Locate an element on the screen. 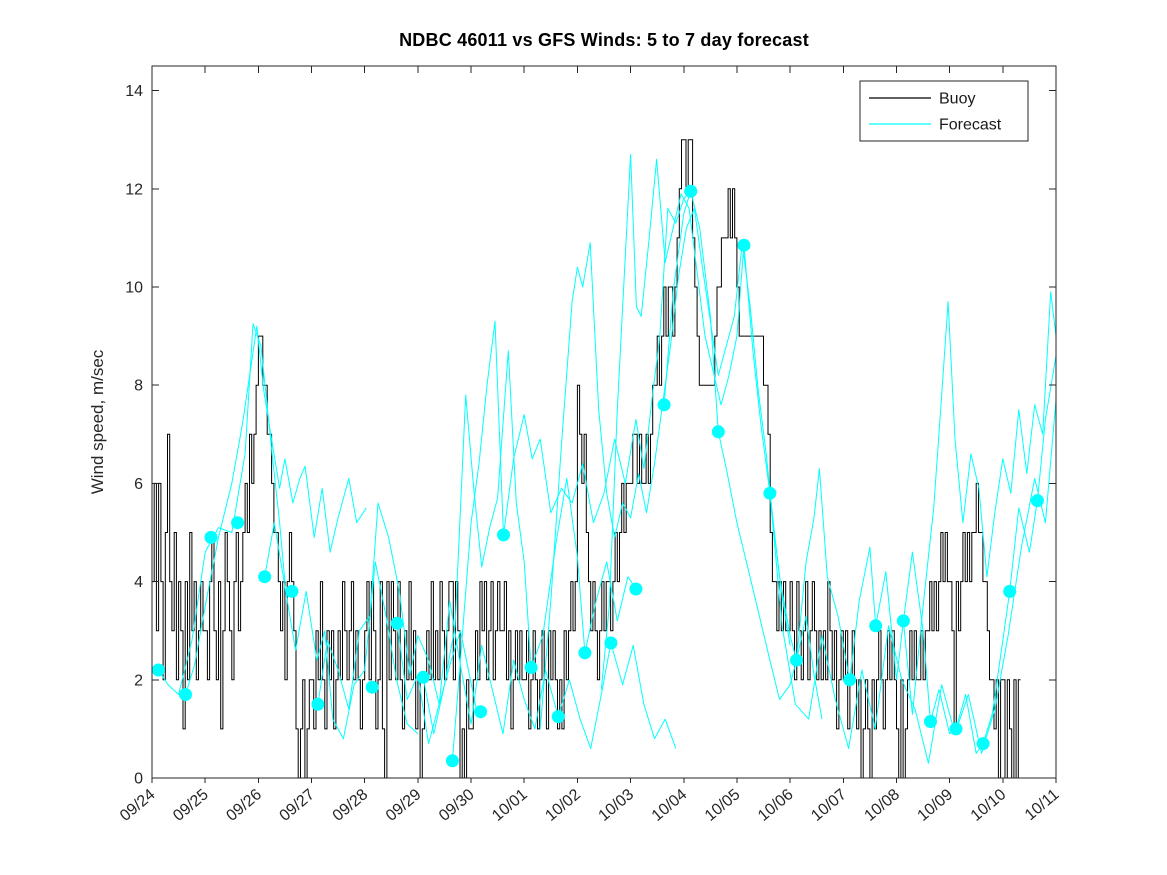  y-tick-label: 0 is located at coordinates (138, 779).